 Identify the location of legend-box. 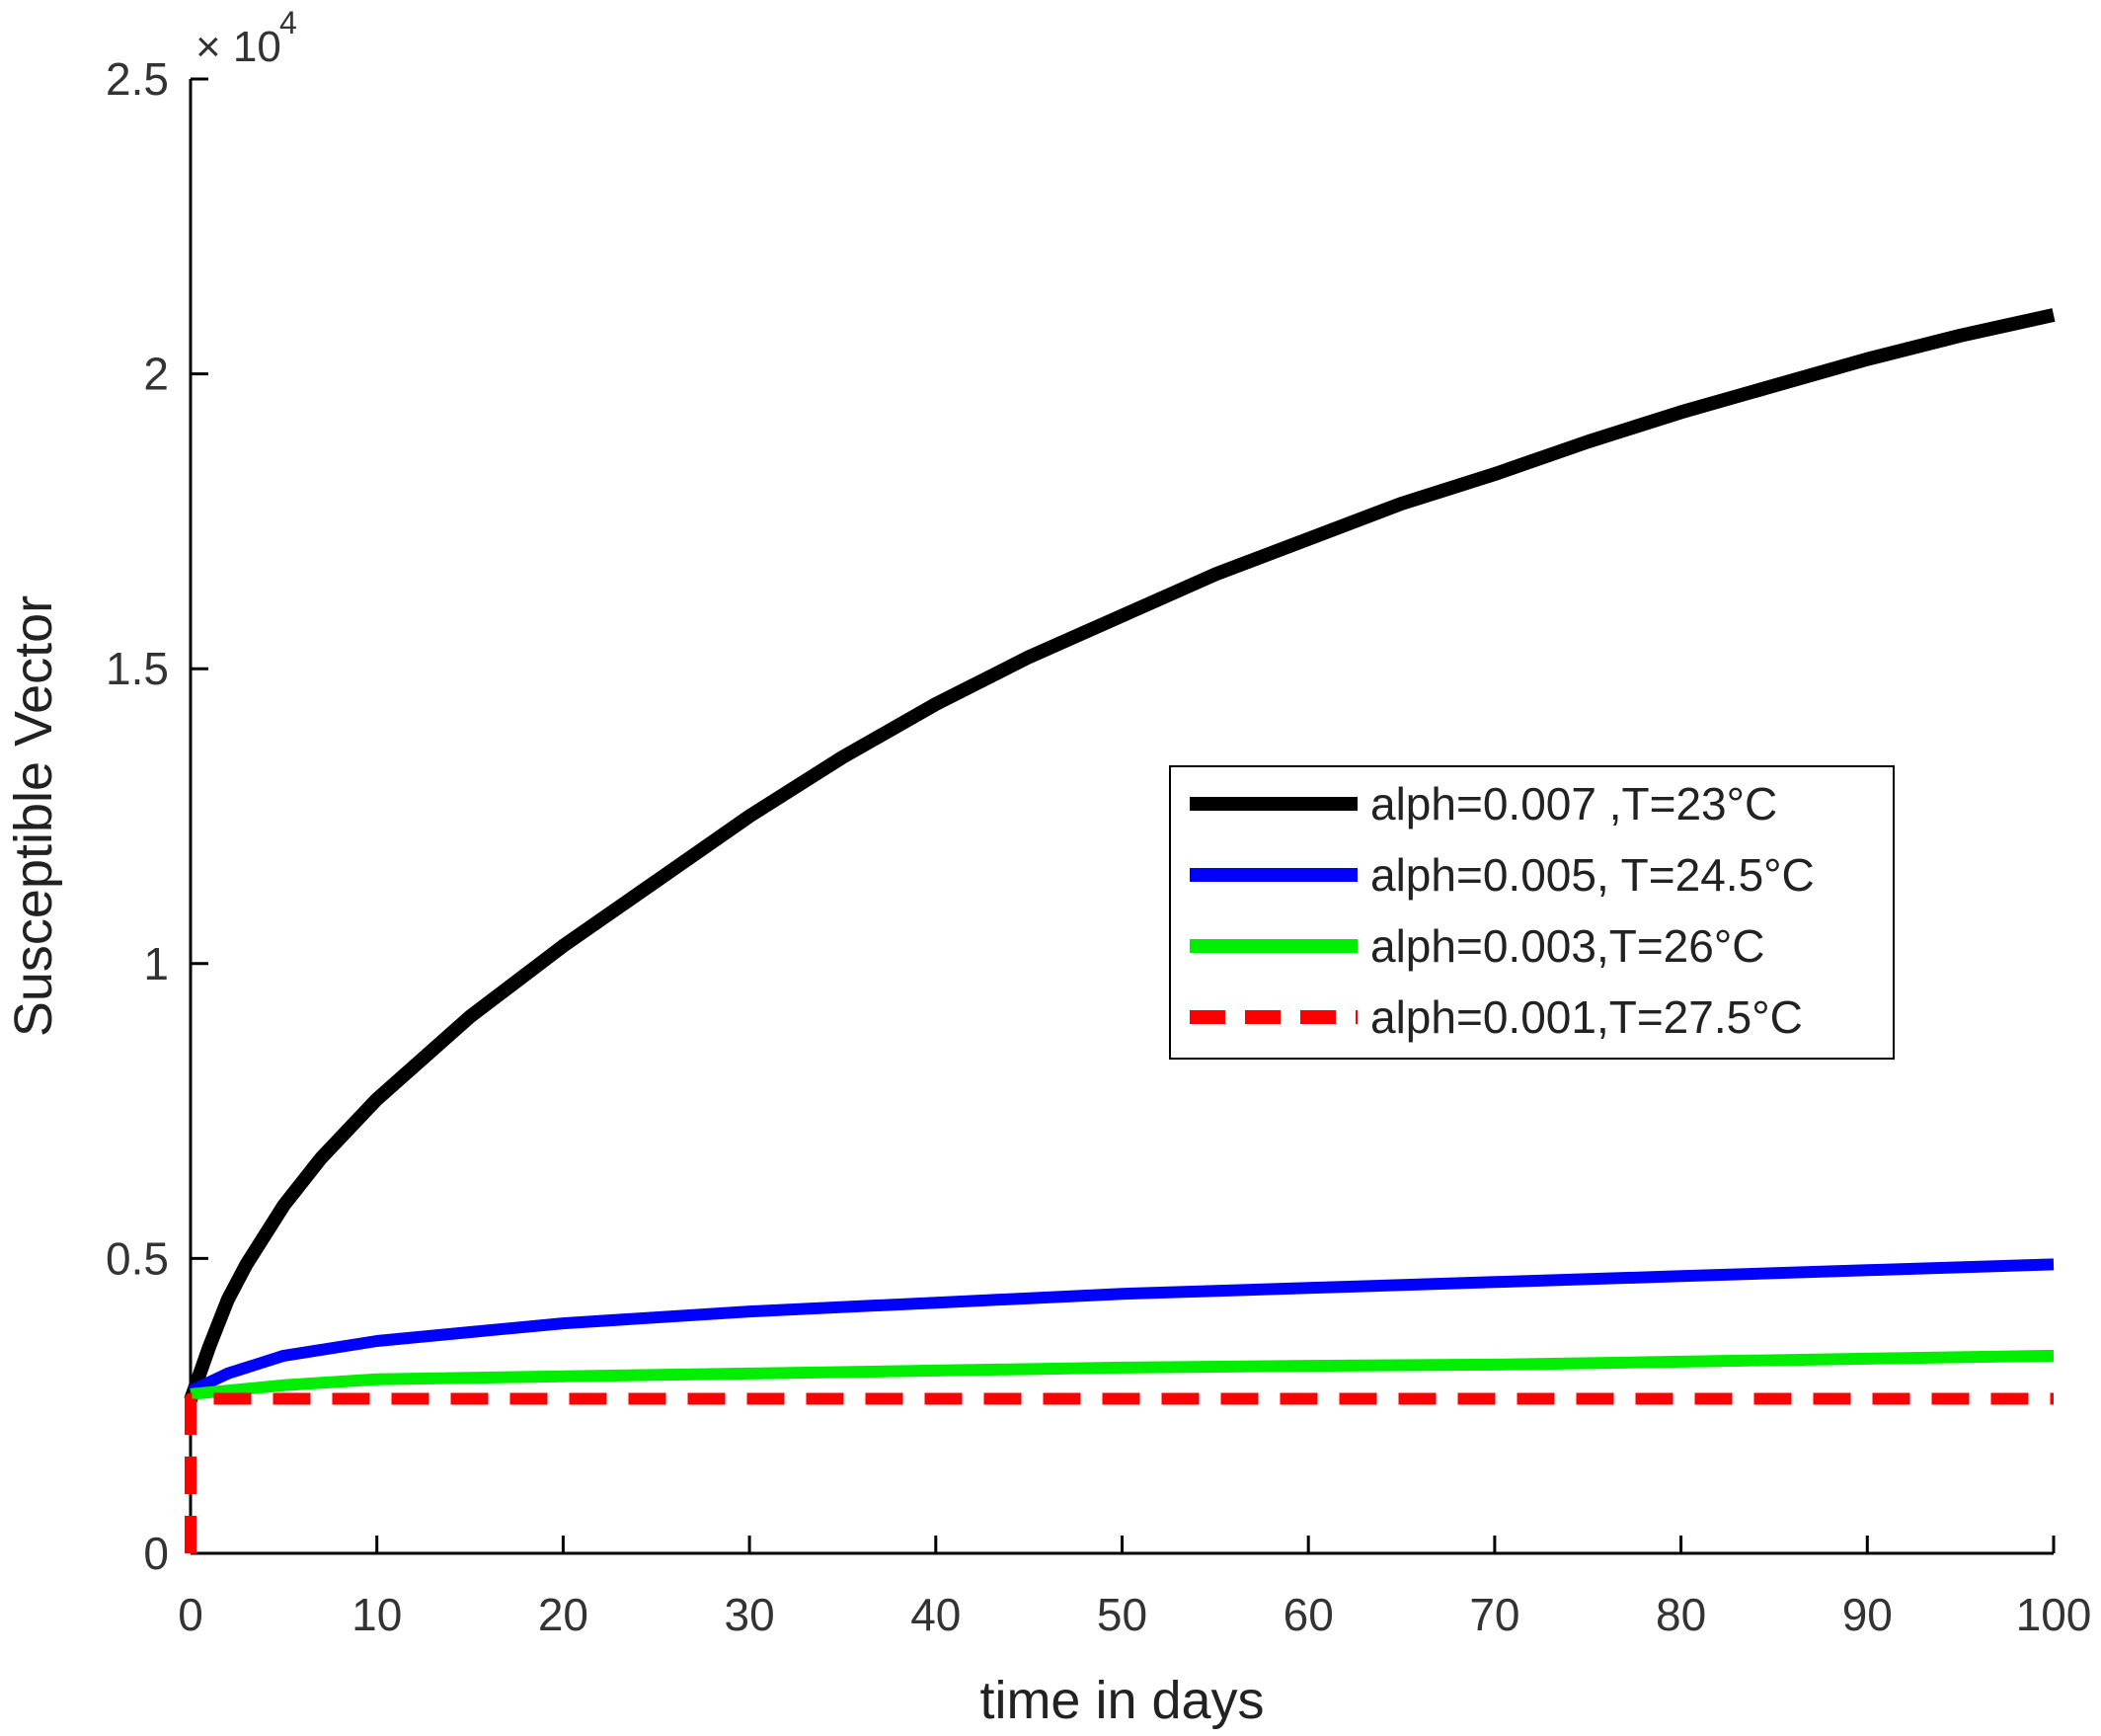
(1532, 912).